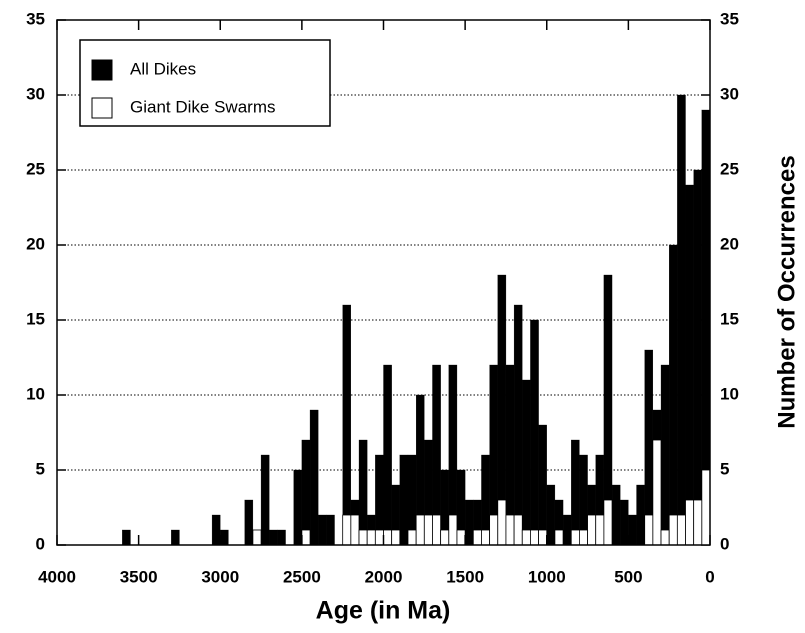 Image resolution: width=805 pixels, height=633 pixels. Describe the element at coordinates (729, 168) in the screenshot. I see `y2-tick-label: 25` at that location.